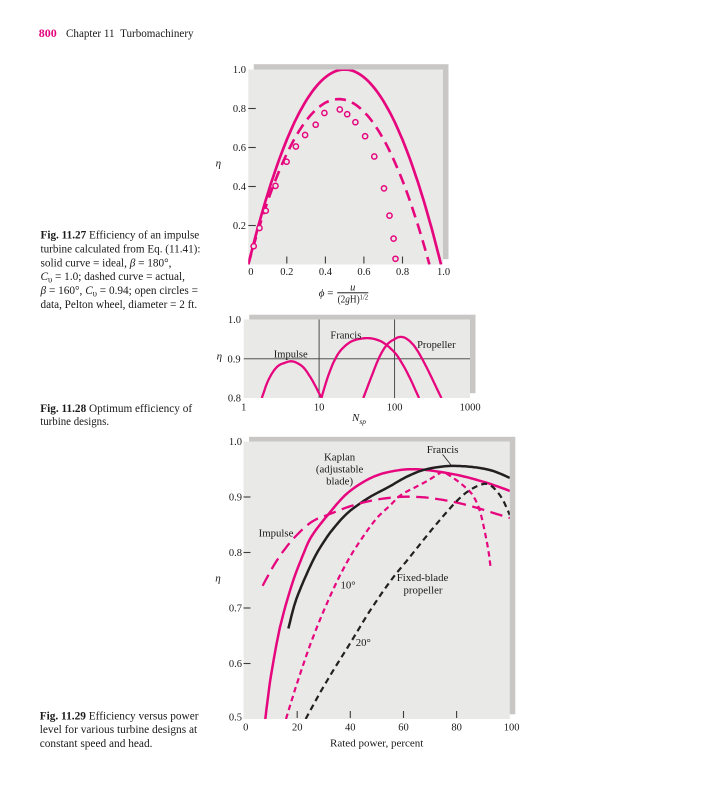  Describe the element at coordinates (96, 743) in the screenshot. I see `svg-text: constant speed and head.` at that location.